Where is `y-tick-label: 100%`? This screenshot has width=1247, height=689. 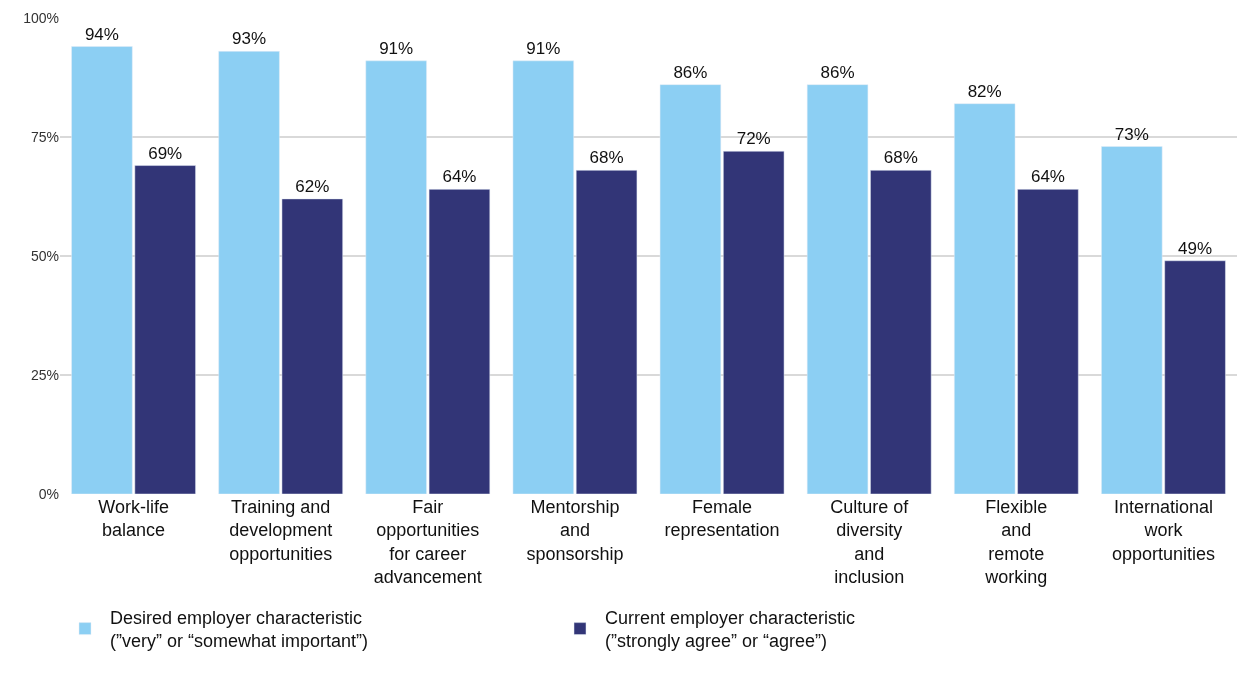 y-tick-label: 100% is located at coordinates (41, 17).